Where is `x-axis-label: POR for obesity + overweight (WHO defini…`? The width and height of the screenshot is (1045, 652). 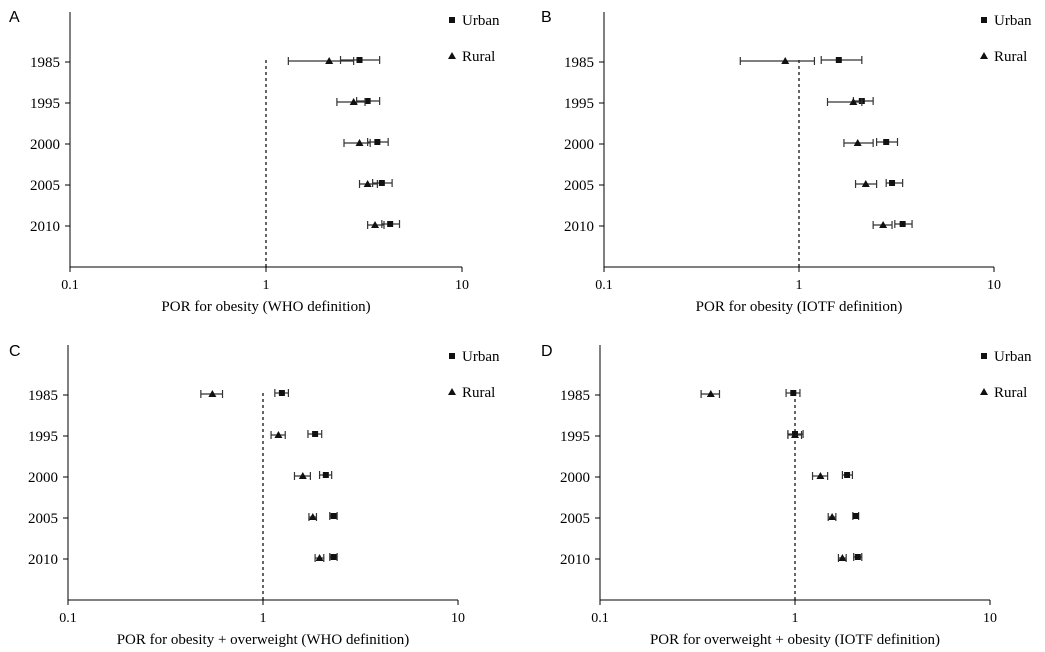
x-axis-label: POR for obesity + overweight (WHO defini… is located at coordinates (263, 640).